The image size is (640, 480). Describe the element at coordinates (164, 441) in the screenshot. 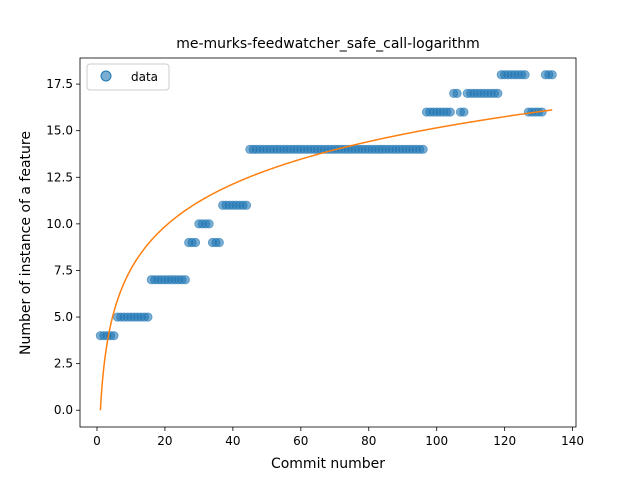

I see `x-tick-label: 20` at that location.